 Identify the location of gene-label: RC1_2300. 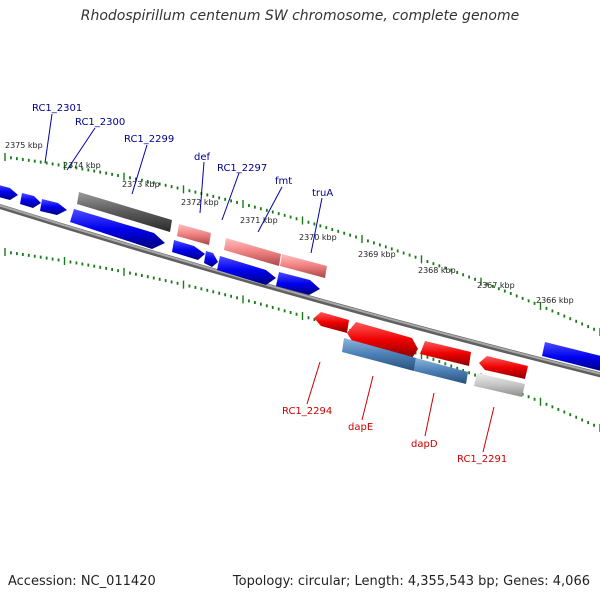
(100, 122).